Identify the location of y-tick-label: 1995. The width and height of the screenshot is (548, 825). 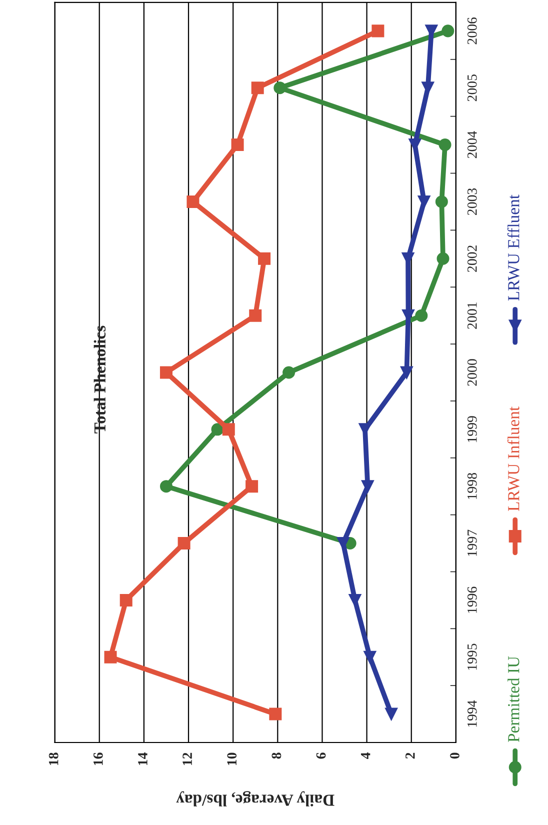
(472, 657).